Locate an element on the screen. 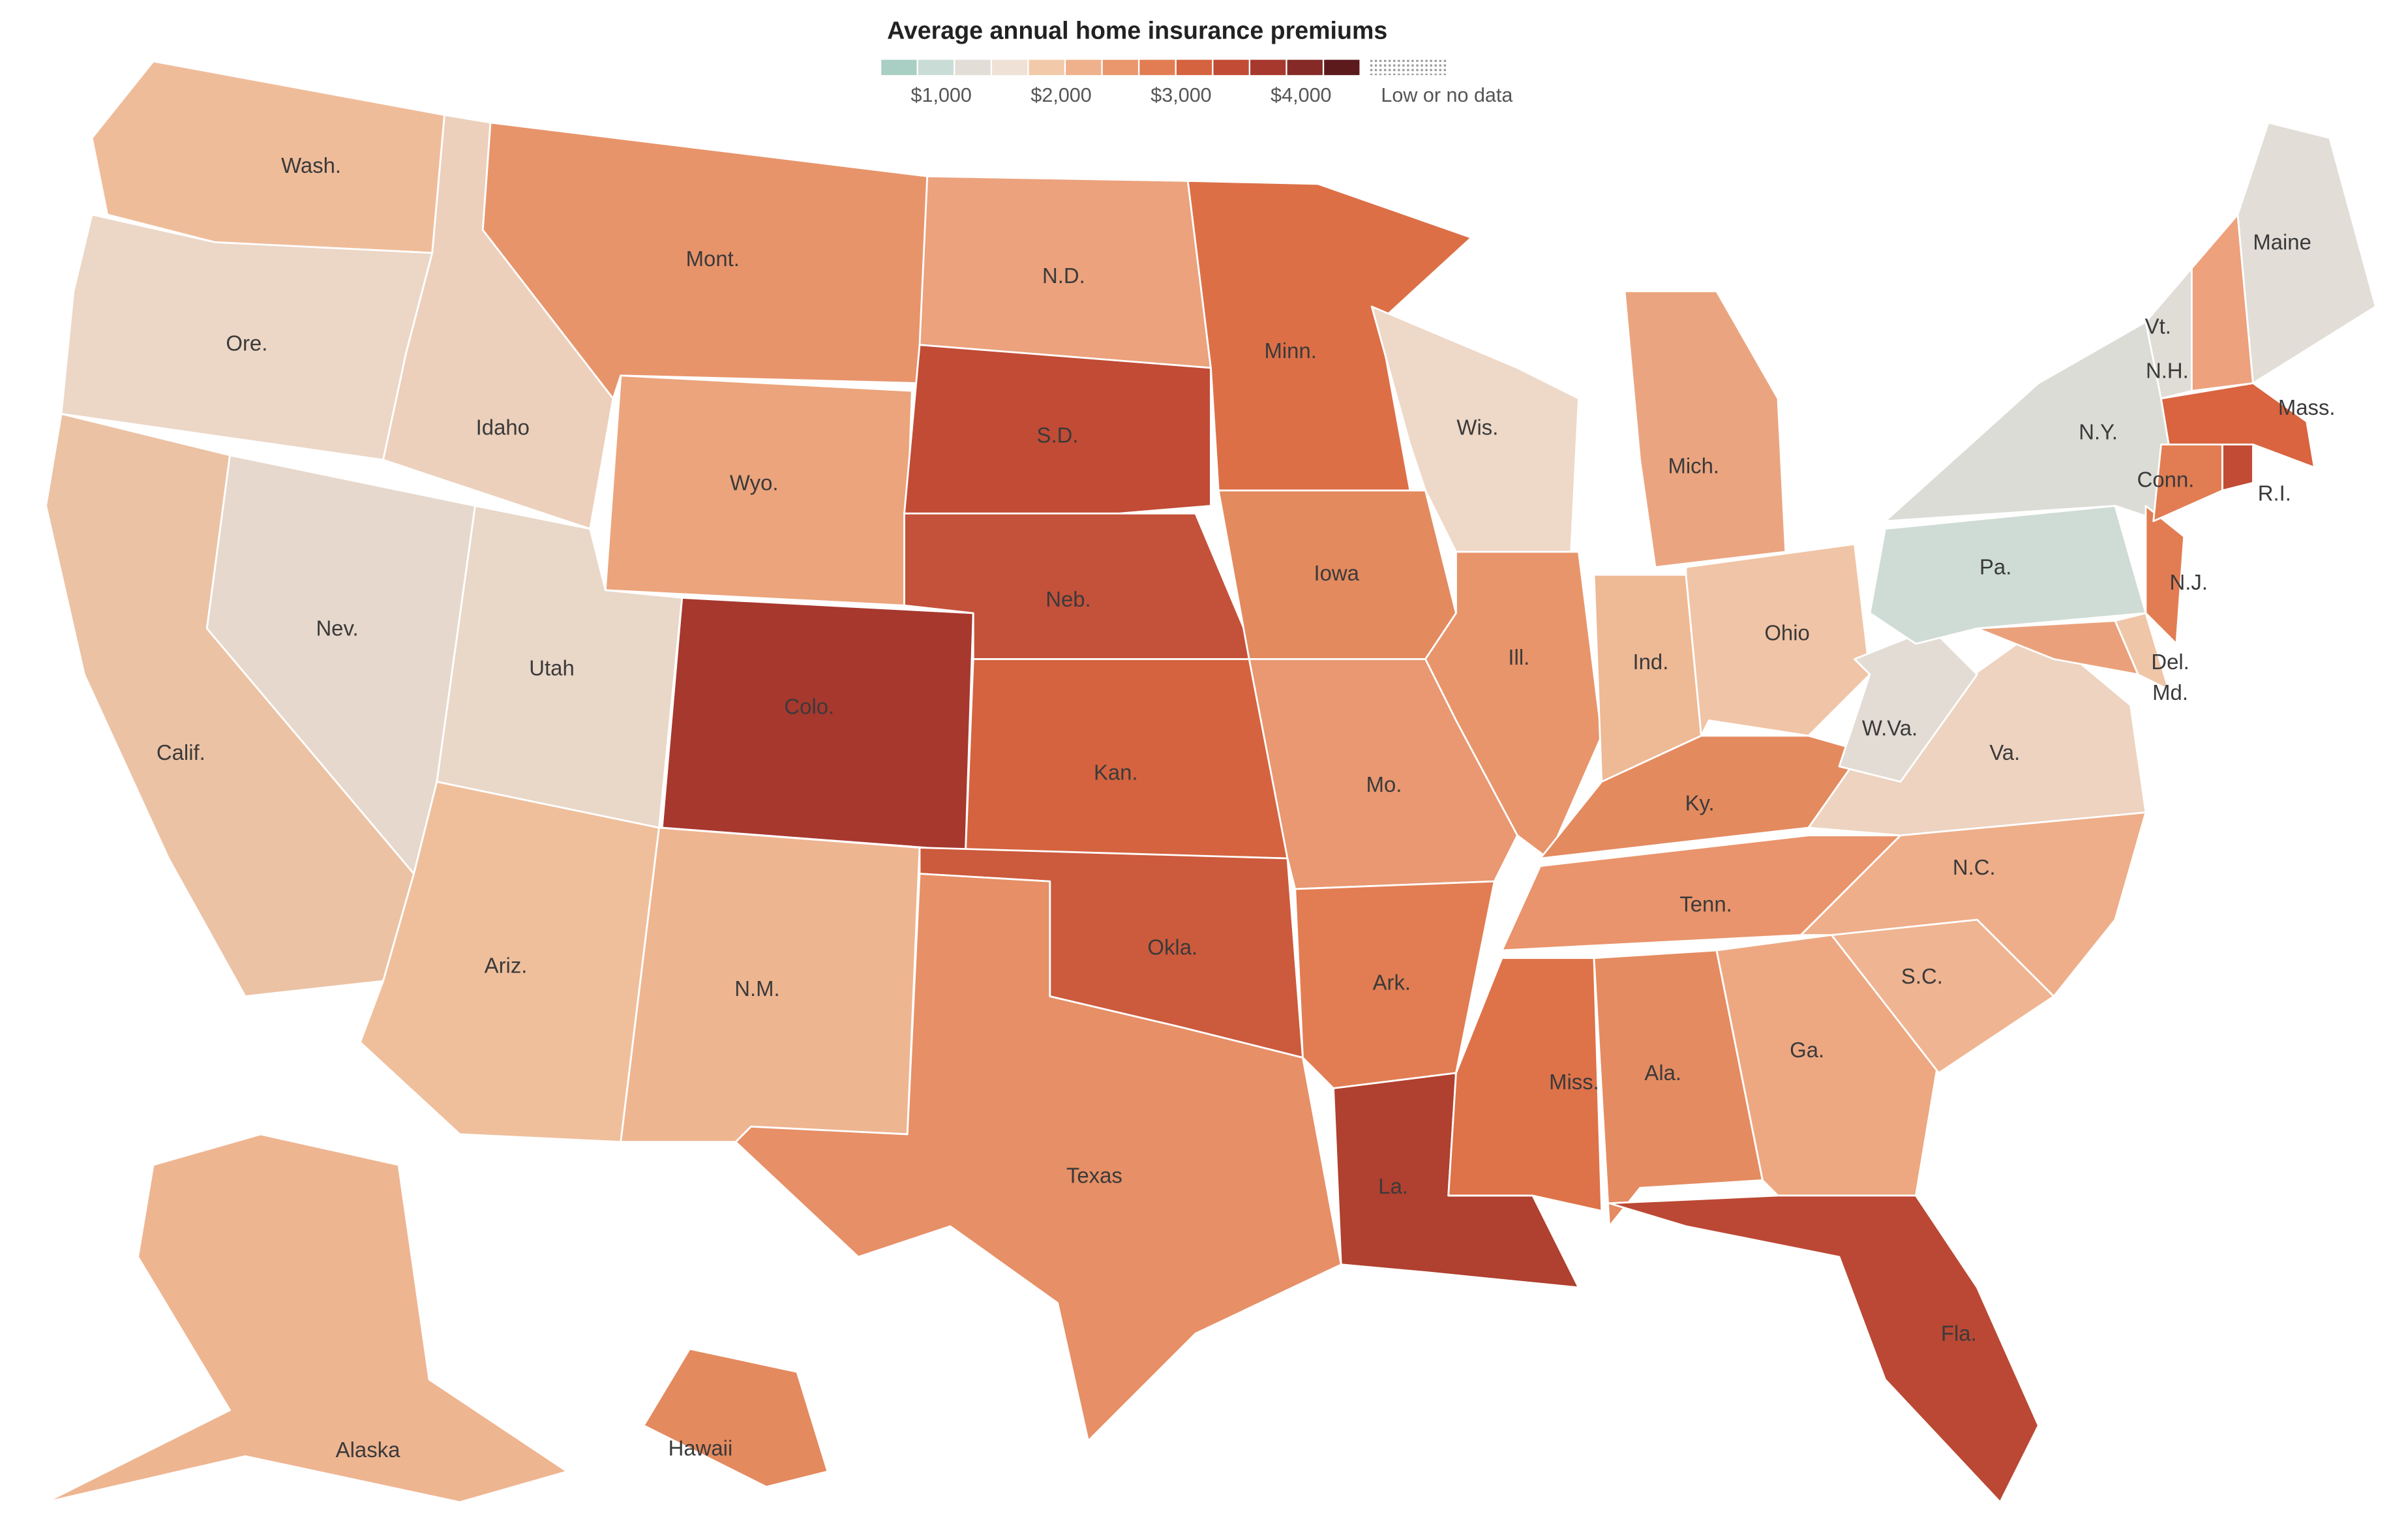 This screenshot has width=2391, height=1540. state-label: Ky. is located at coordinates (1700, 803).